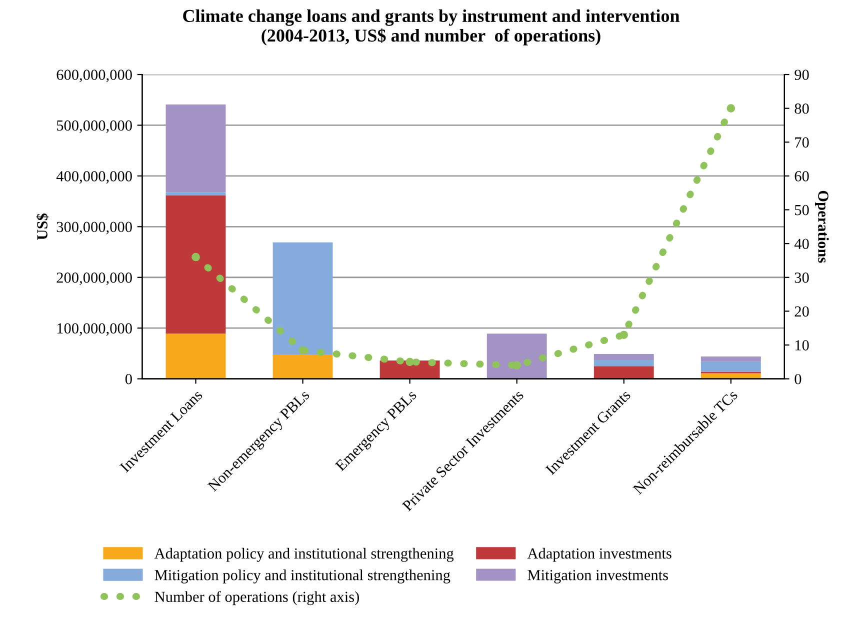 The width and height of the screenshot is (862, 621). Describe the element at coordinates (801, 75) in the screenshot. I see `y2-tick-label: 90` at that location.